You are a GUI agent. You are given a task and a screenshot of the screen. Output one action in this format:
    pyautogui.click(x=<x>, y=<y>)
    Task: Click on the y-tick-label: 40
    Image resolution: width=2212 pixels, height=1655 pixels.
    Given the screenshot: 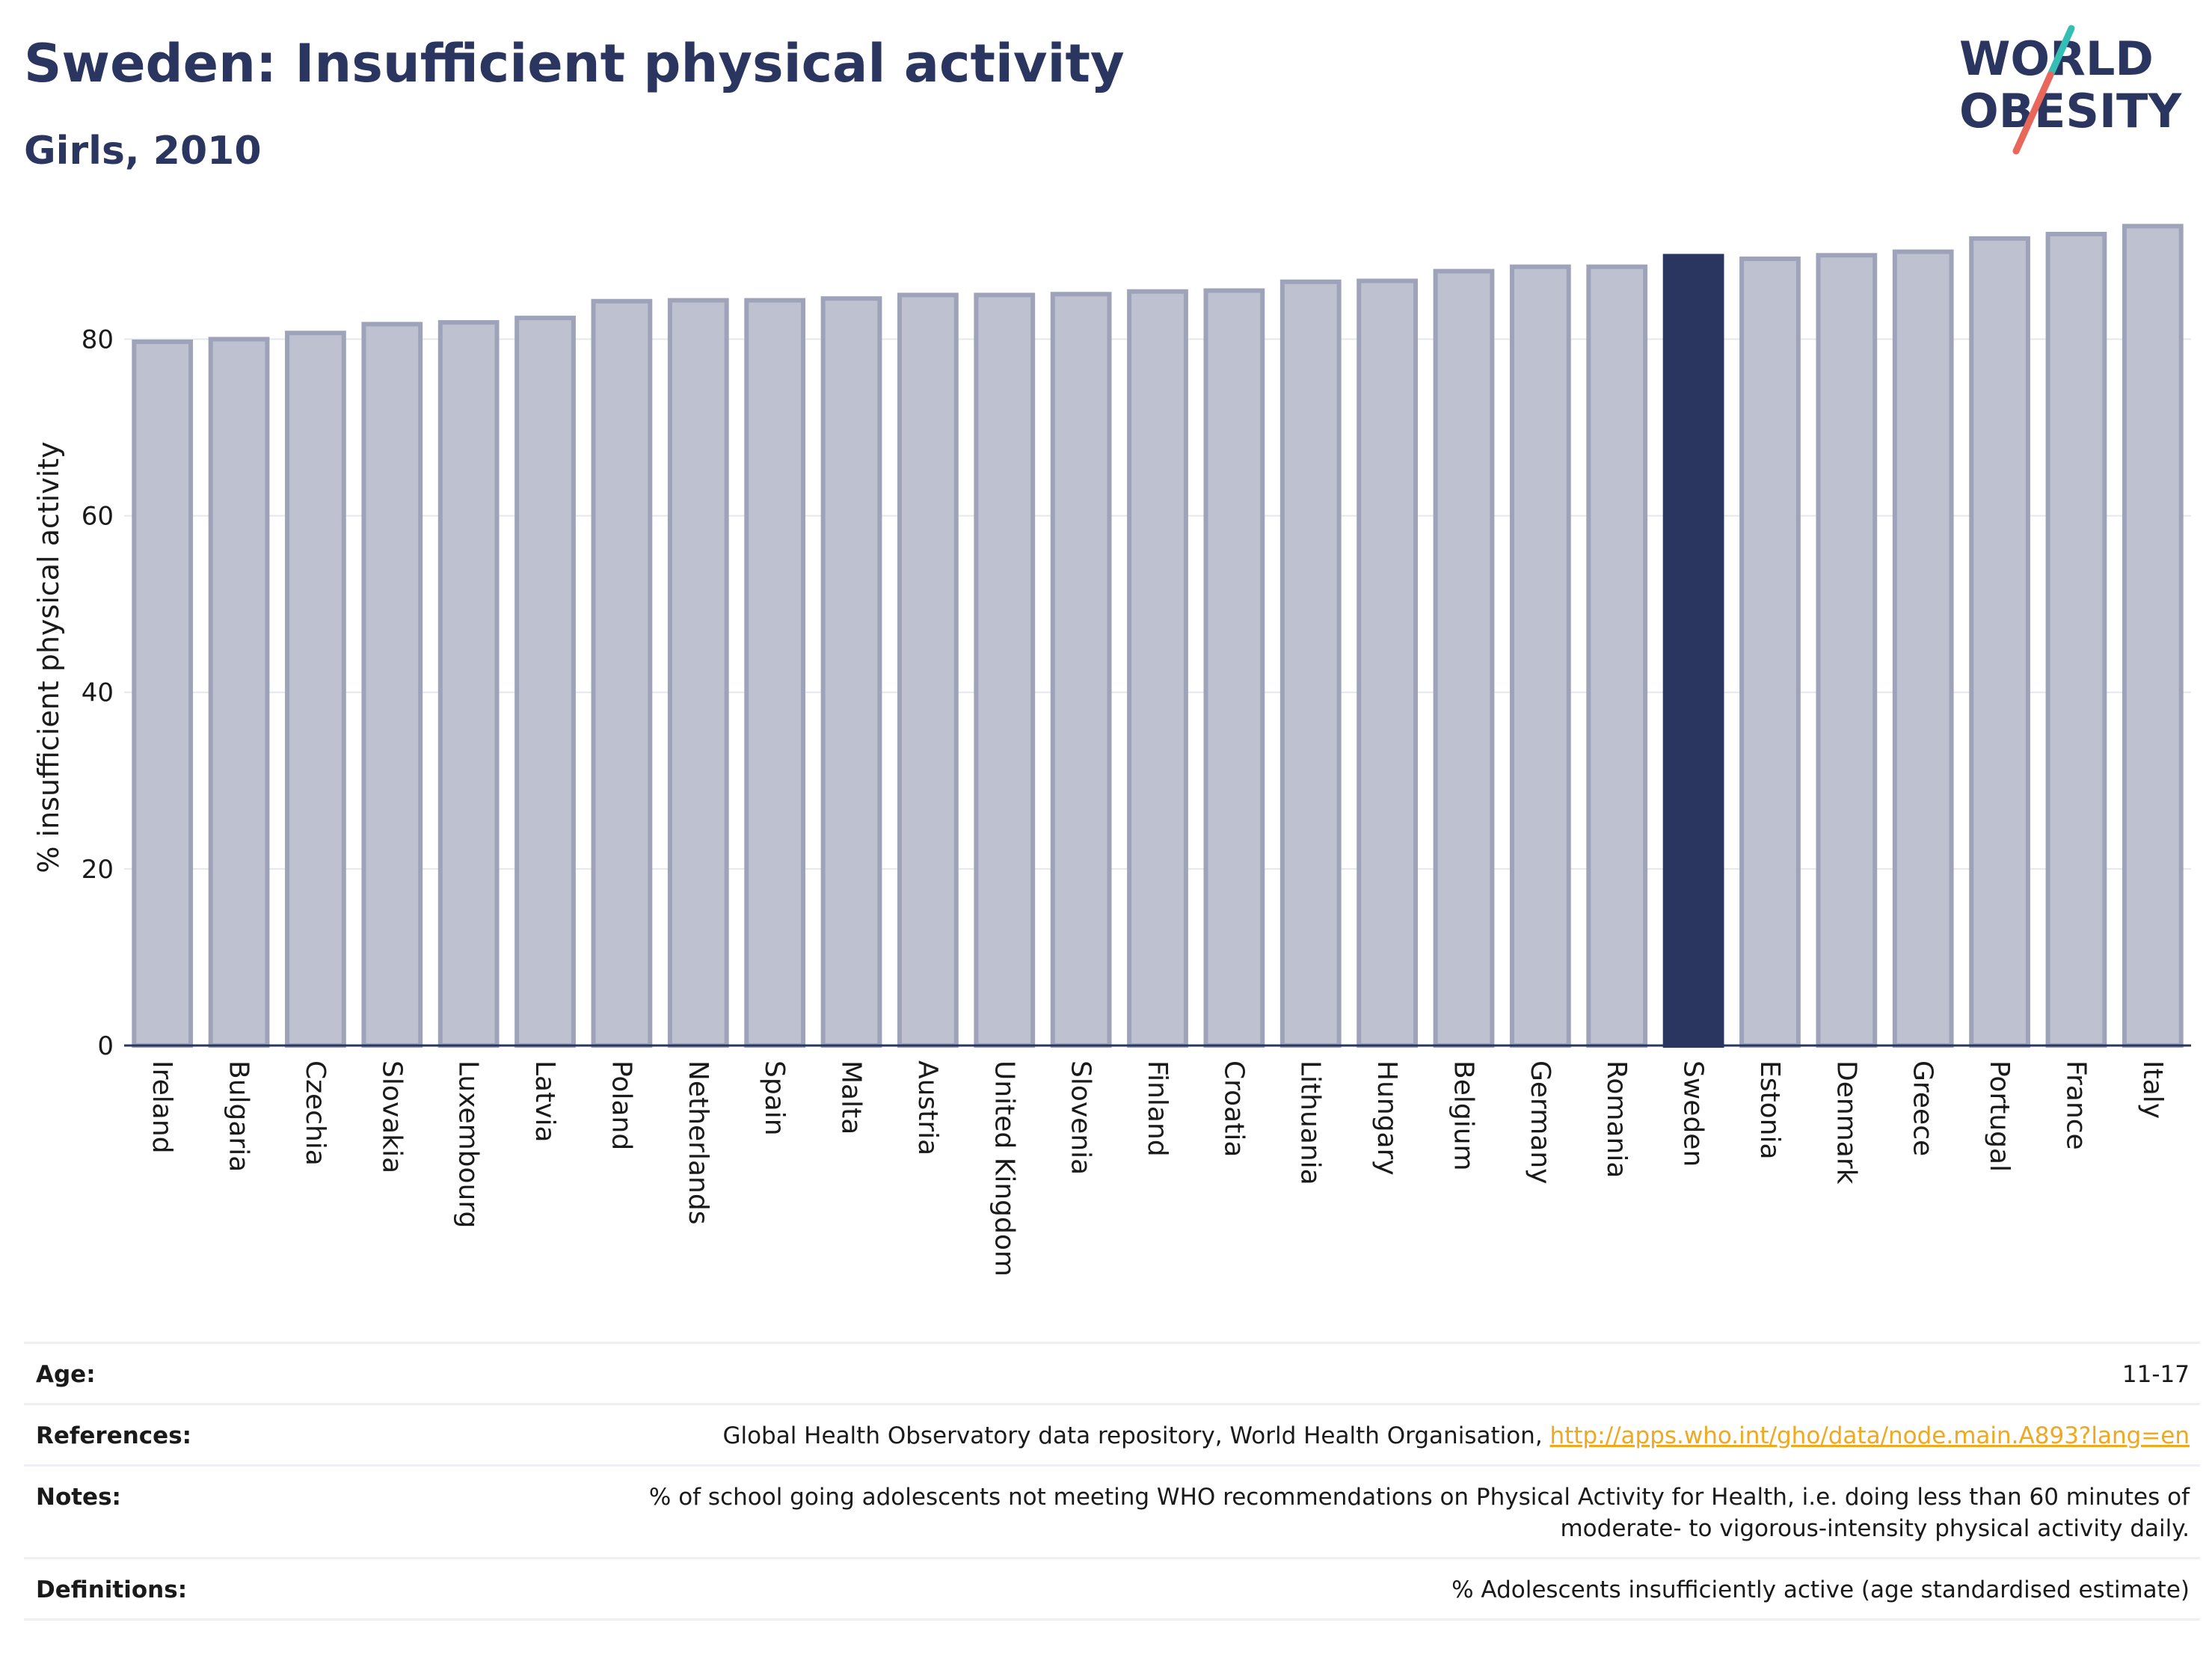 What is the action you would take?
    pyautogui.click(x=98, y=693)
    